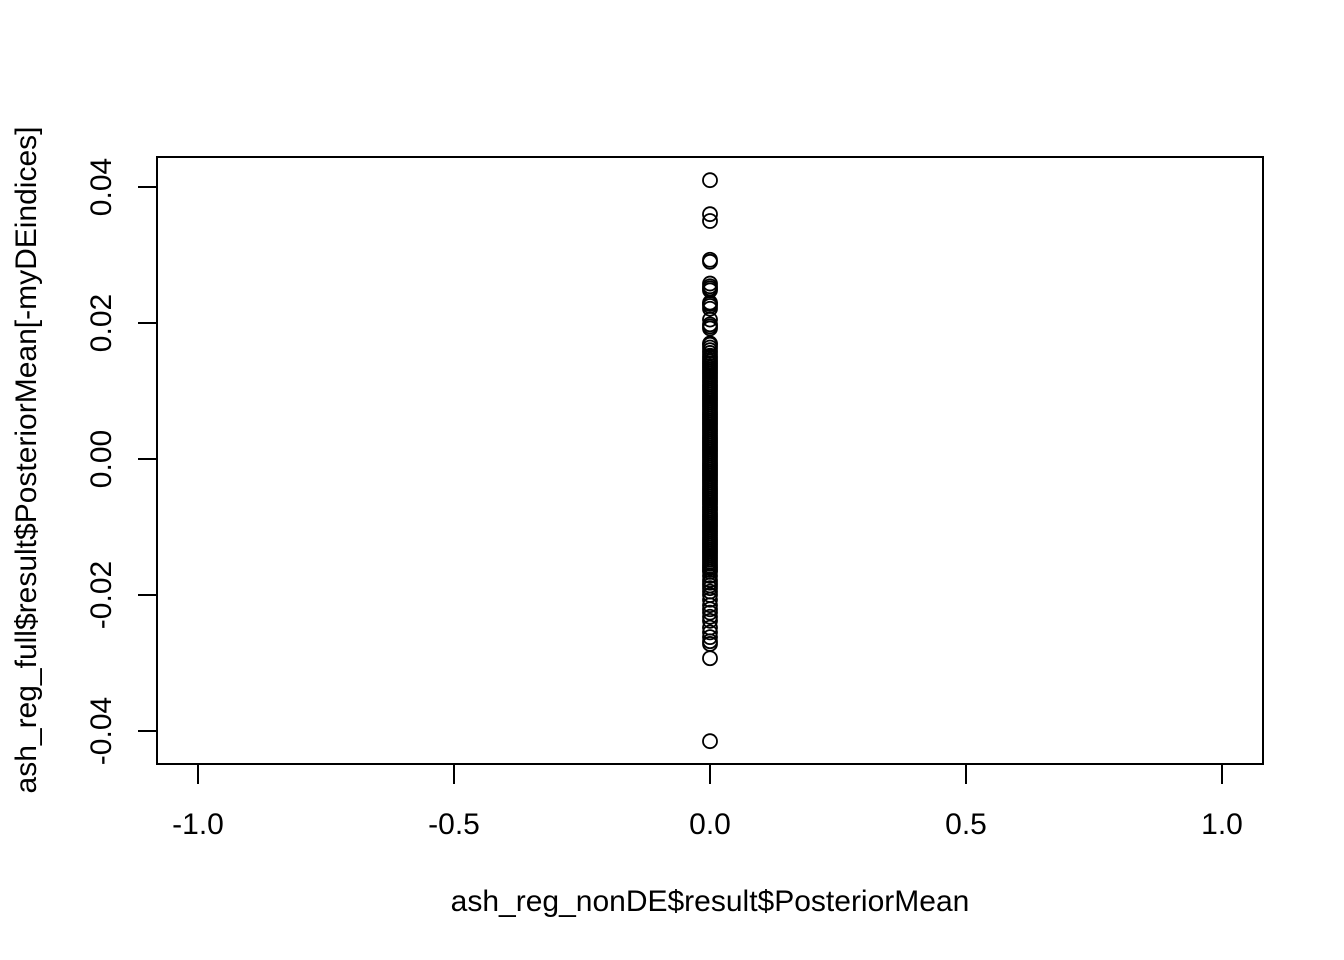 Image resolution: width=1344 pixels, height=960 pixels. I want to click on y-tick-label: 0.00, so click(101, 459).